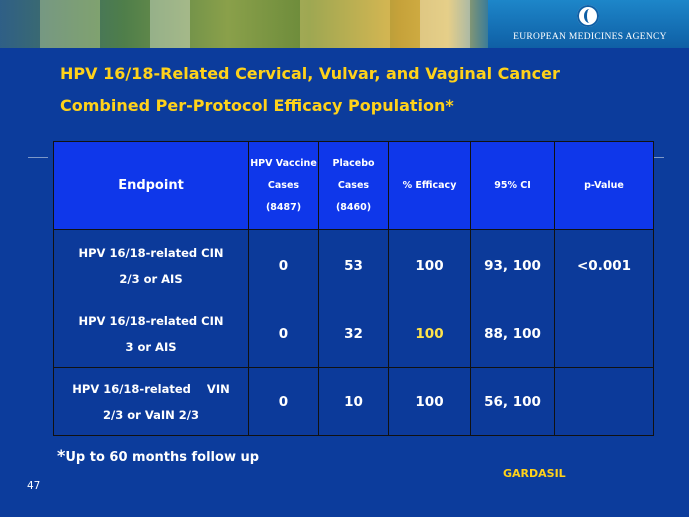 Image resolution: width=689 pixels, height=517 pixels. What do you see at coordinates (353, 207) in the screenshot?
I see `column-header-line: (8460)` at bounding box center [353, 207].